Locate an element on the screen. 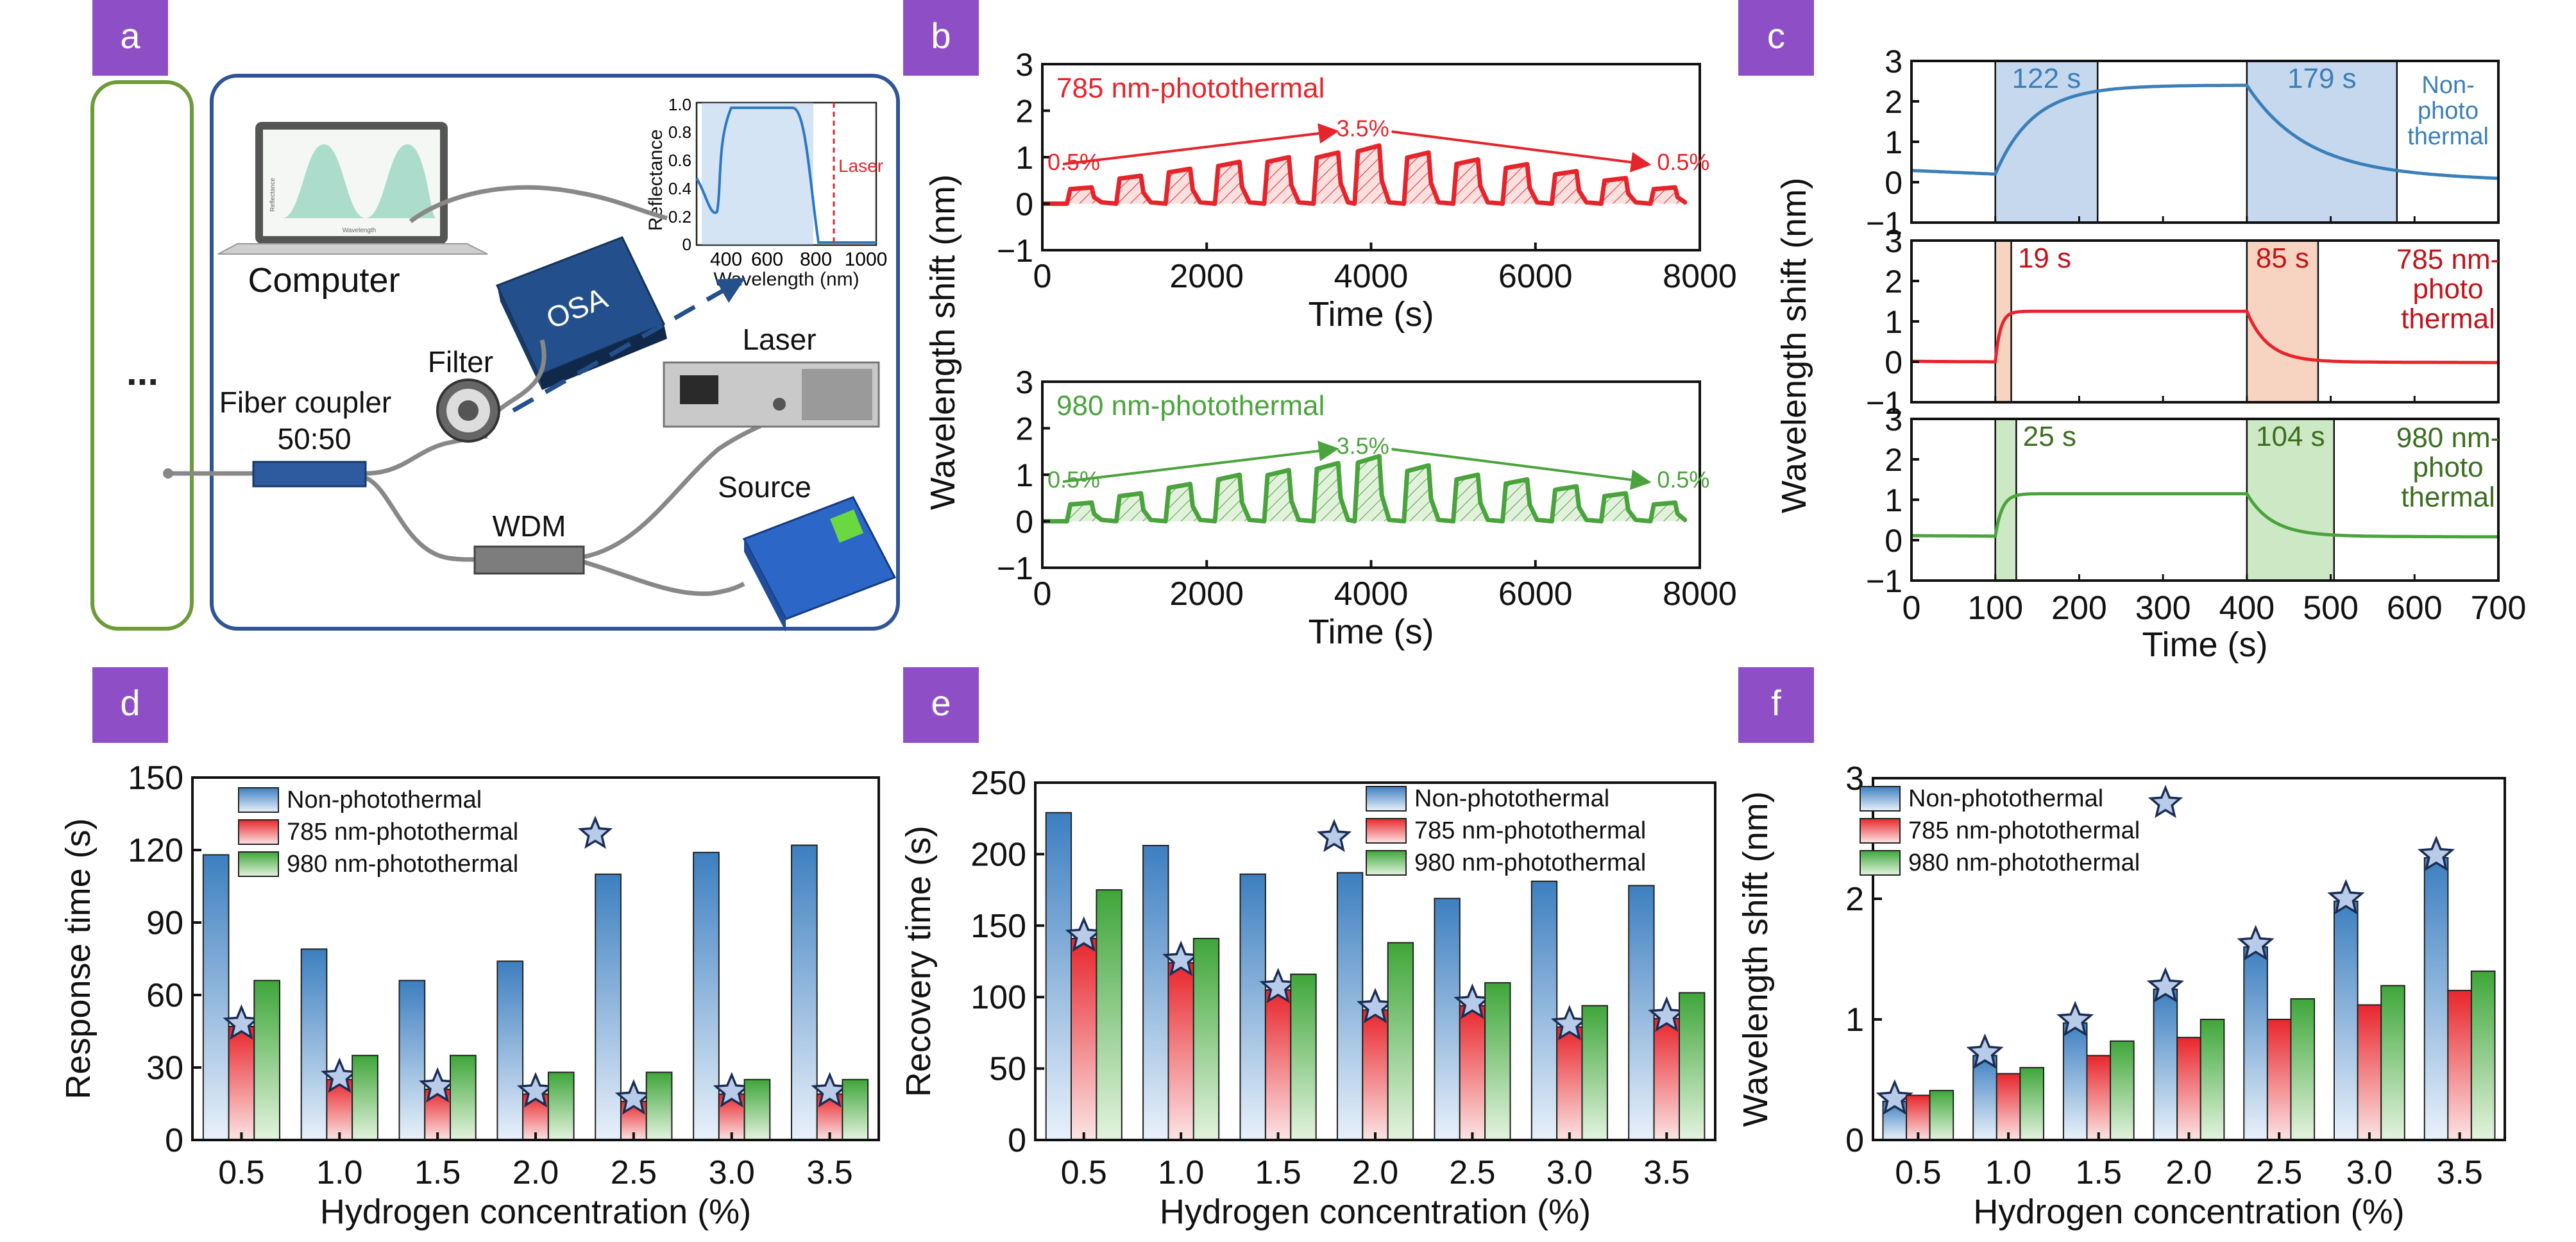  coupler-ratio-label: 50:50 is located at coordinates (314, 438).